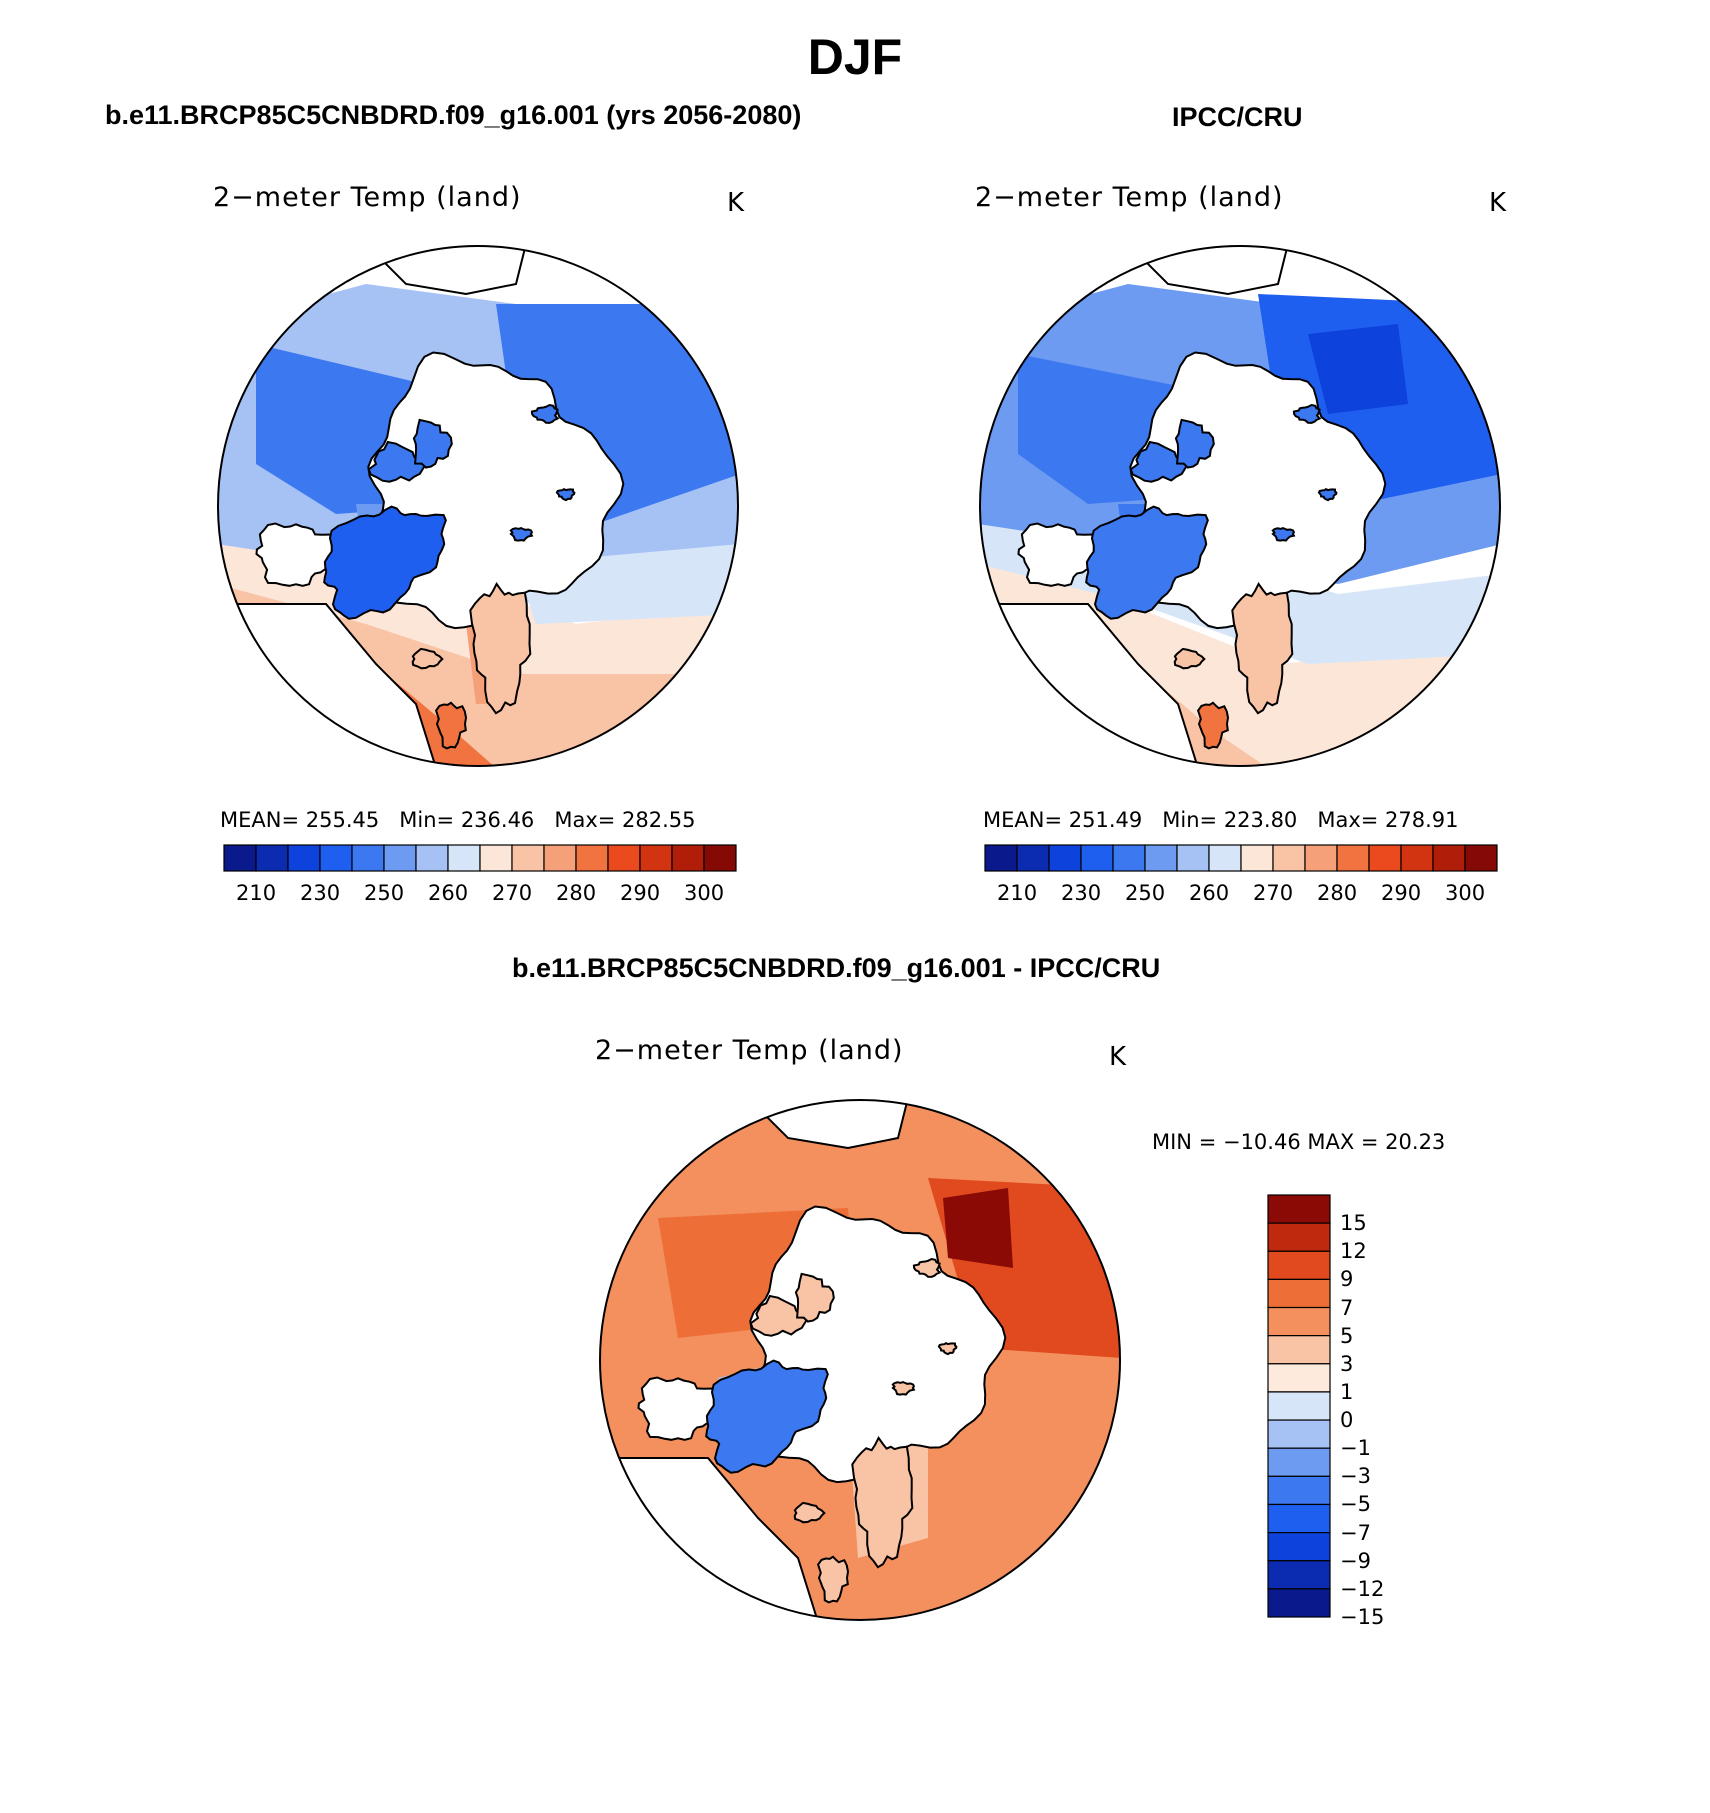 The width and height of the screenshot is (1710, 1813). Describe the element at coordinates (1118, 1057) in the screenshot. I see `diff-units: K` at that location.